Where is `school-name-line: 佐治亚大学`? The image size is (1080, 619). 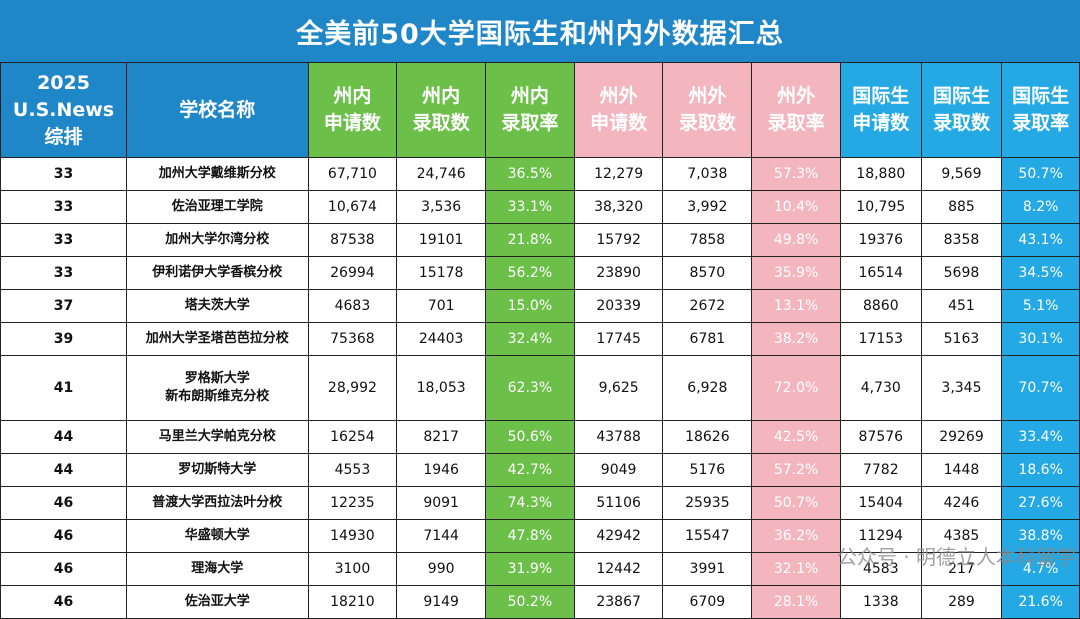 school-name-line: 佐治亚大学 is located at coordinates (217, 601).